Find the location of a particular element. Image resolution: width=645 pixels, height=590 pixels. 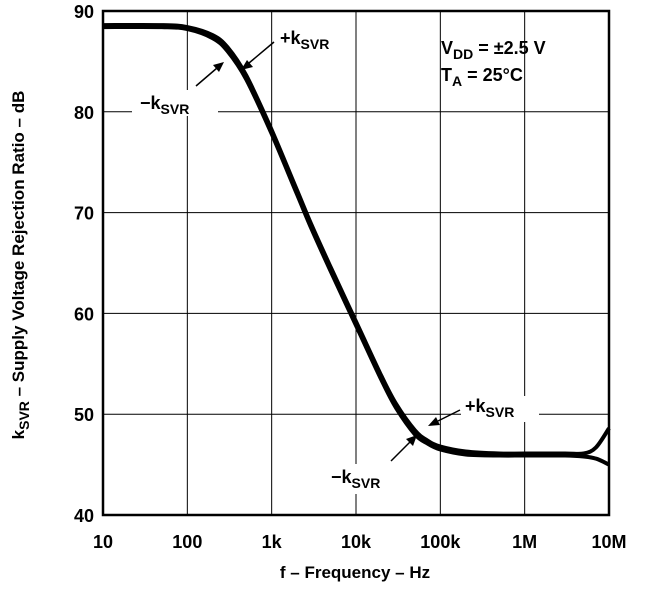

y-tick-labels: 40 50 60 70 80 90 is located at coordinates (84, 264).